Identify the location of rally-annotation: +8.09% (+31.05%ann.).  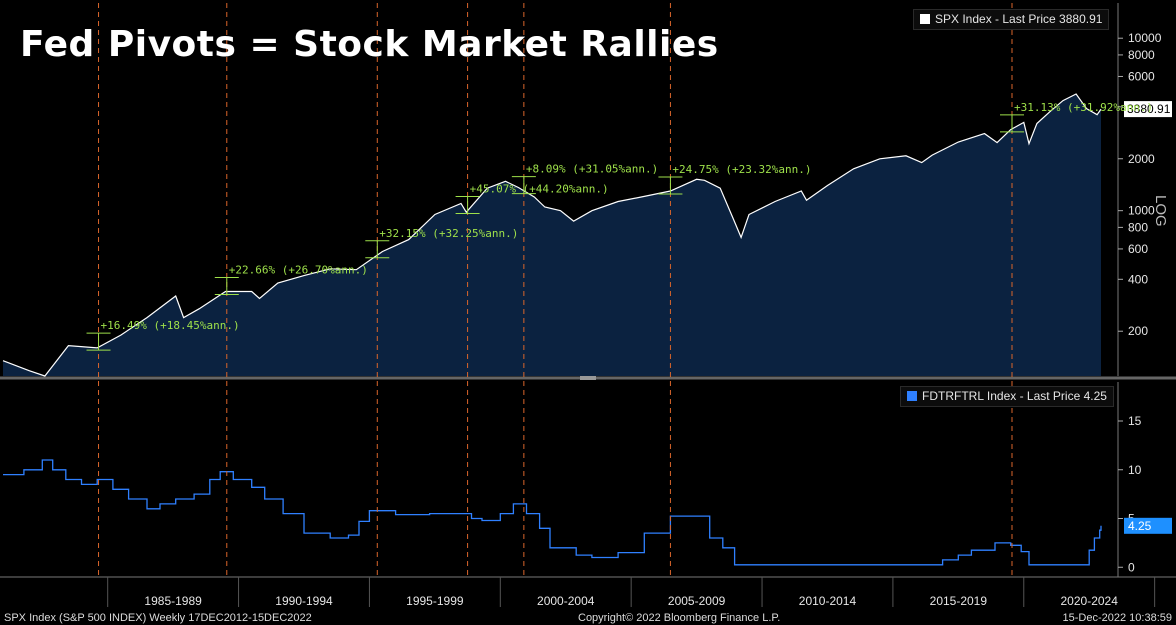
(592, 169).